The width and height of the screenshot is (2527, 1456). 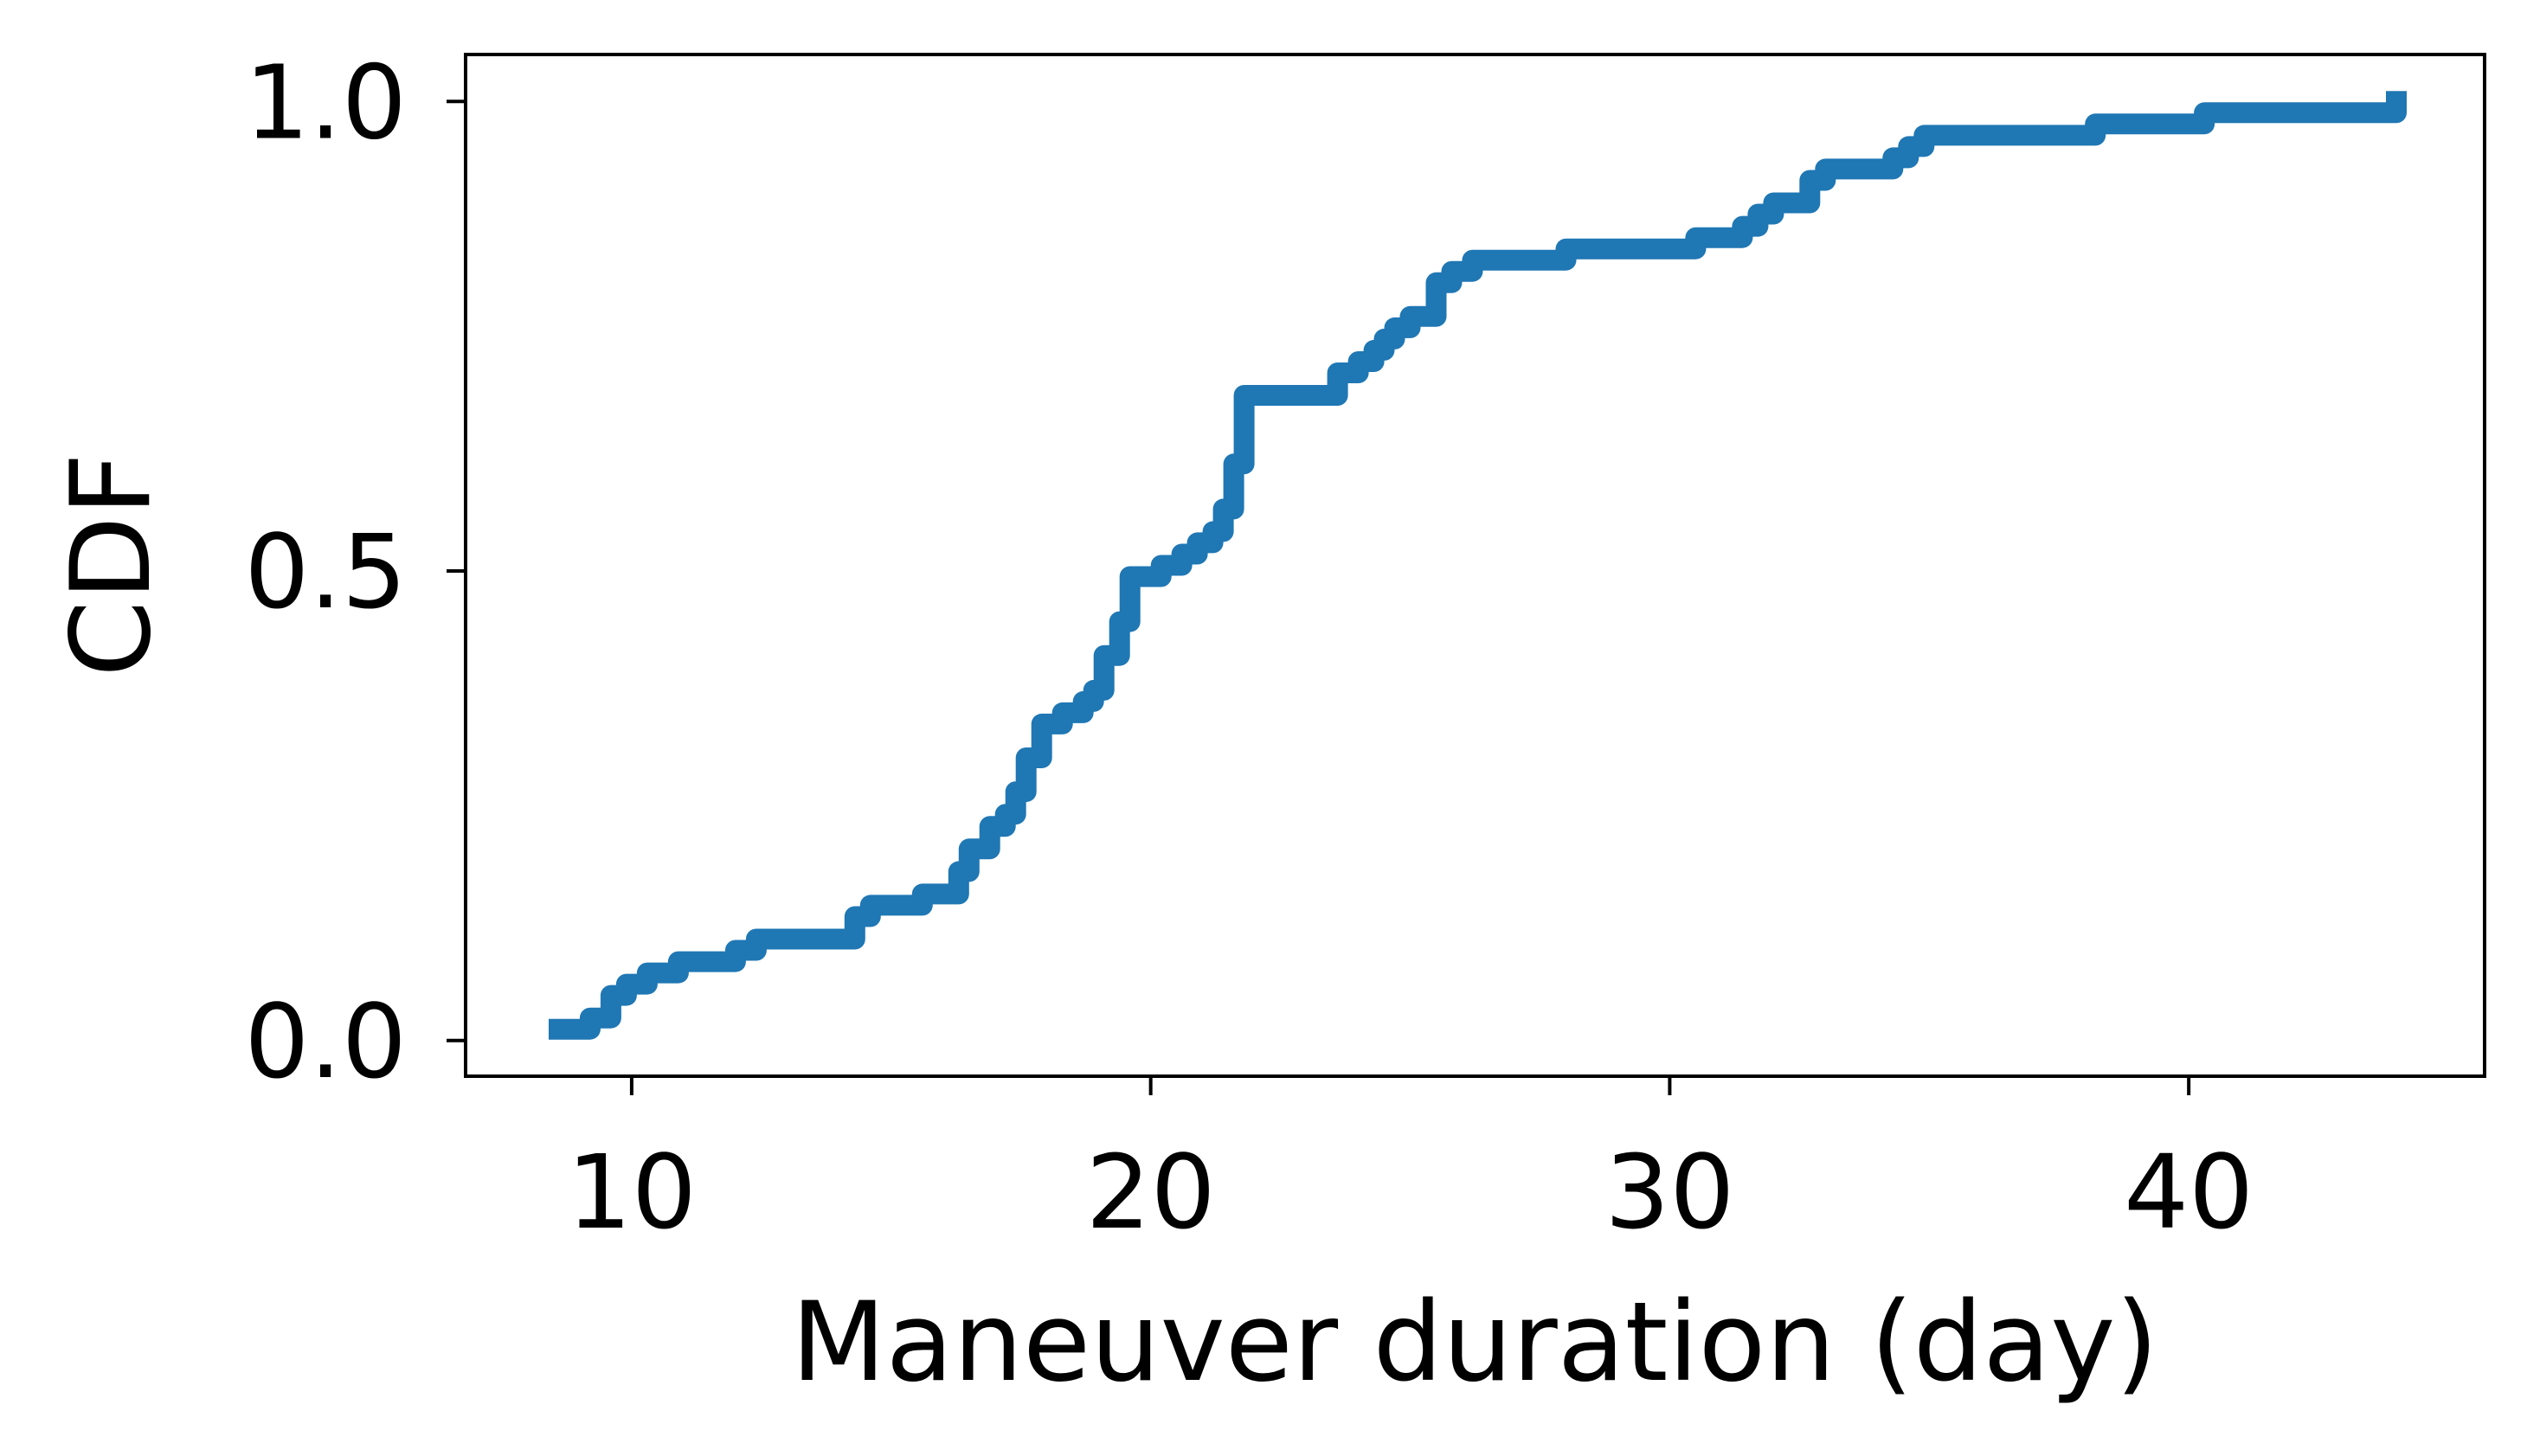 What do you see at coordinates (325, 572) in the screenshot?
I see `y-tick-label: 0.5` at bounding box center [325, 572].